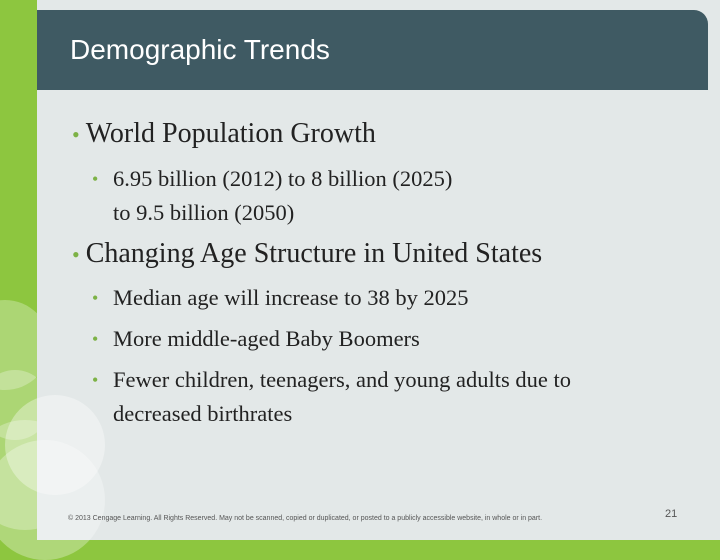 This screenshot has height=560, width=720. I want to click on sub-bullet-line: decreased birthrates, so click(203, 413).